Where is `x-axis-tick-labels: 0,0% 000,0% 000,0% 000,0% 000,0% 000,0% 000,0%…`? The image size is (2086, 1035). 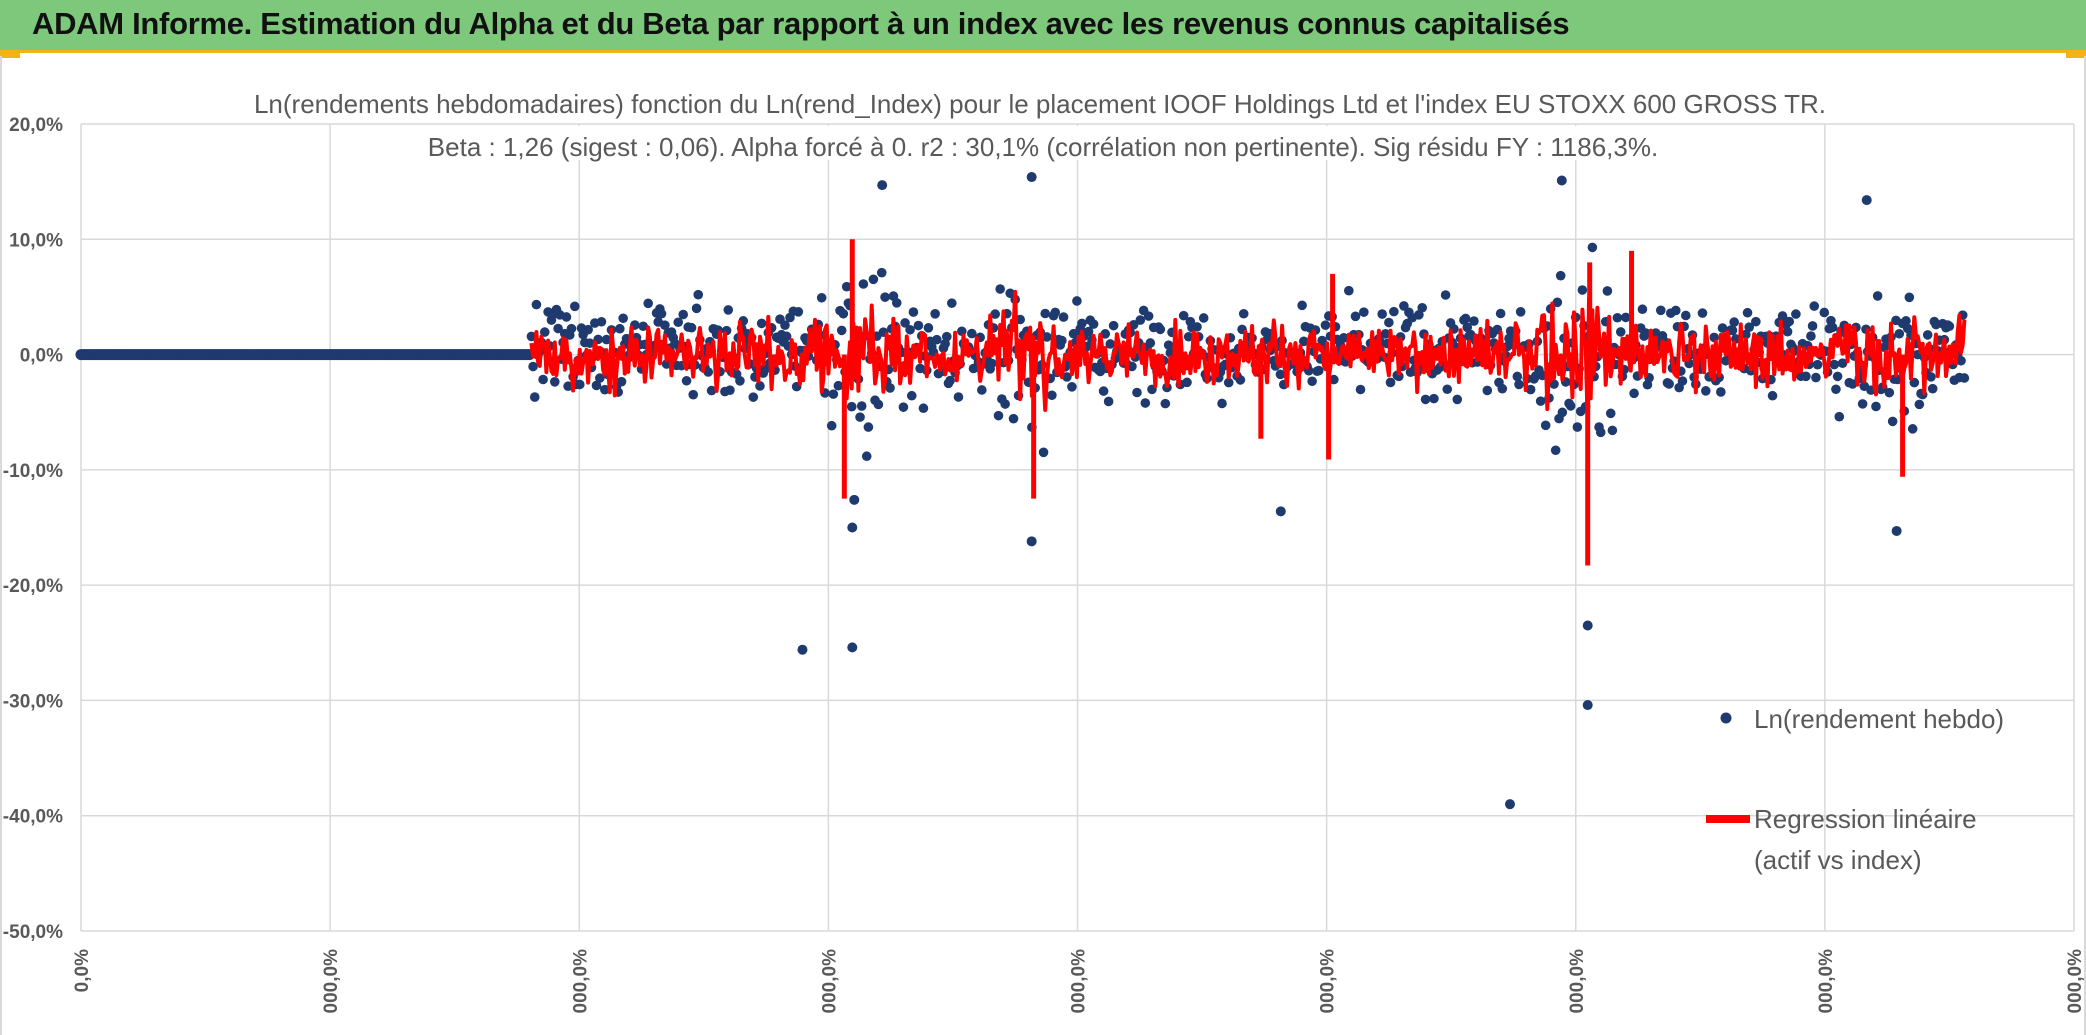 x-axis-tick-labels: 0,0% 000,0% 000,0% 000,0% 000,0% 000,0% 000,0%… is located at coordinates (1079, 981).